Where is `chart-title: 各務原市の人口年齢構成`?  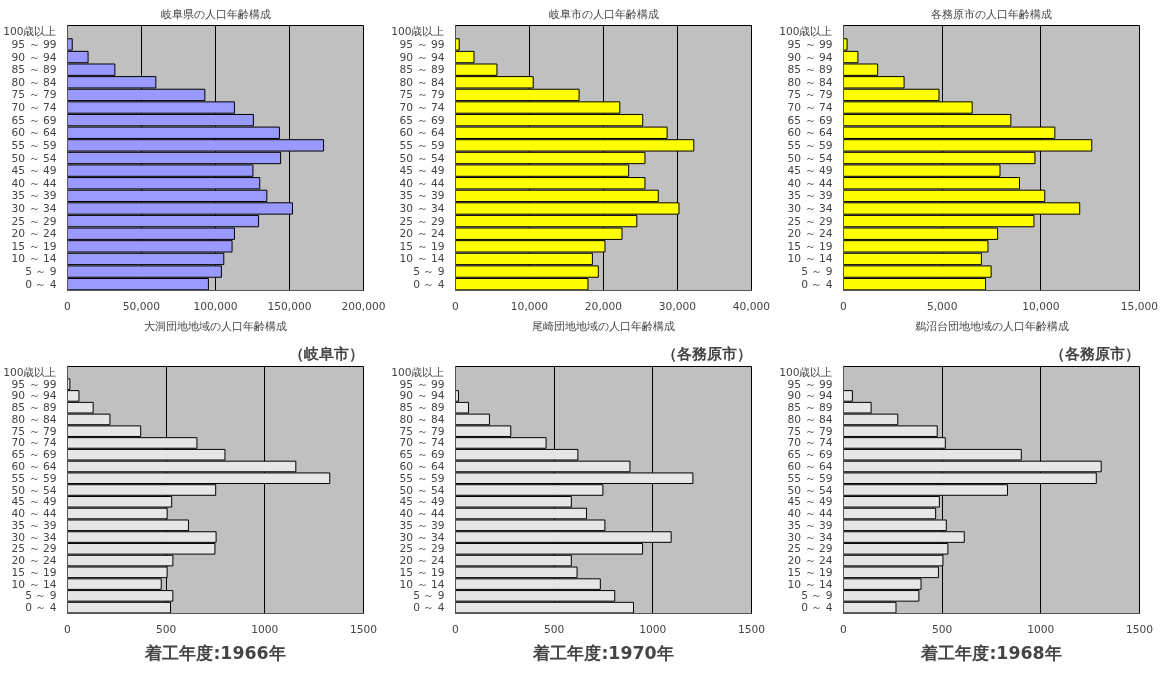 chart-title: 各務原市の人口年齢構成 is located at coordinates (991, 14).